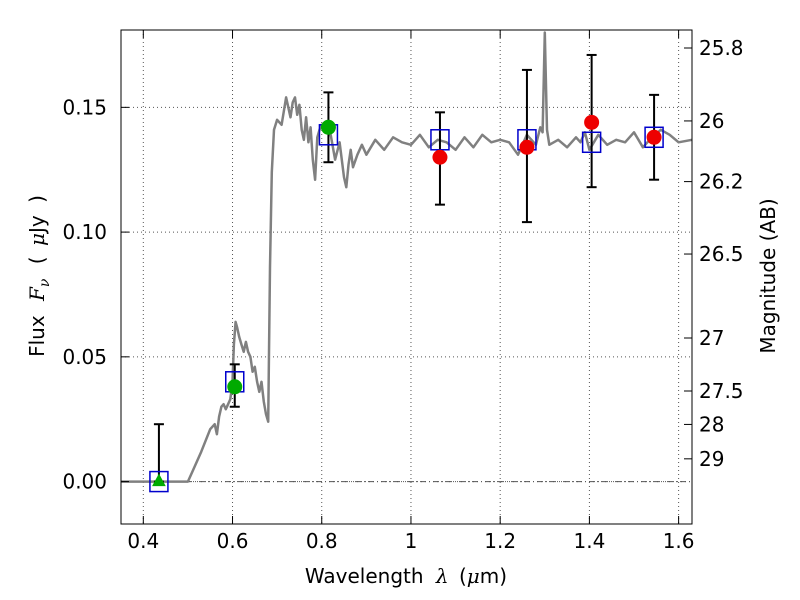 The width and height of the screenshot is (800, 600). Describe the element at coordinates (37, 225) in the screenshot. I see `y-axis-unit-rest: Jy` at that location.